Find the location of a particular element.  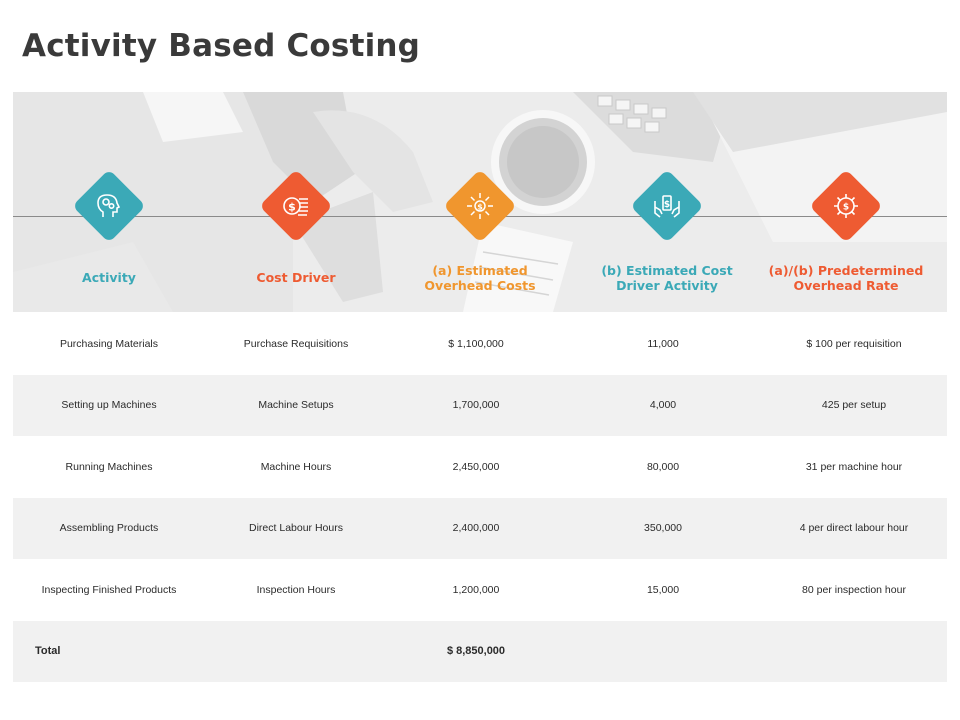

hands-dollar-icon: $ is located at coordinates (667, 206).